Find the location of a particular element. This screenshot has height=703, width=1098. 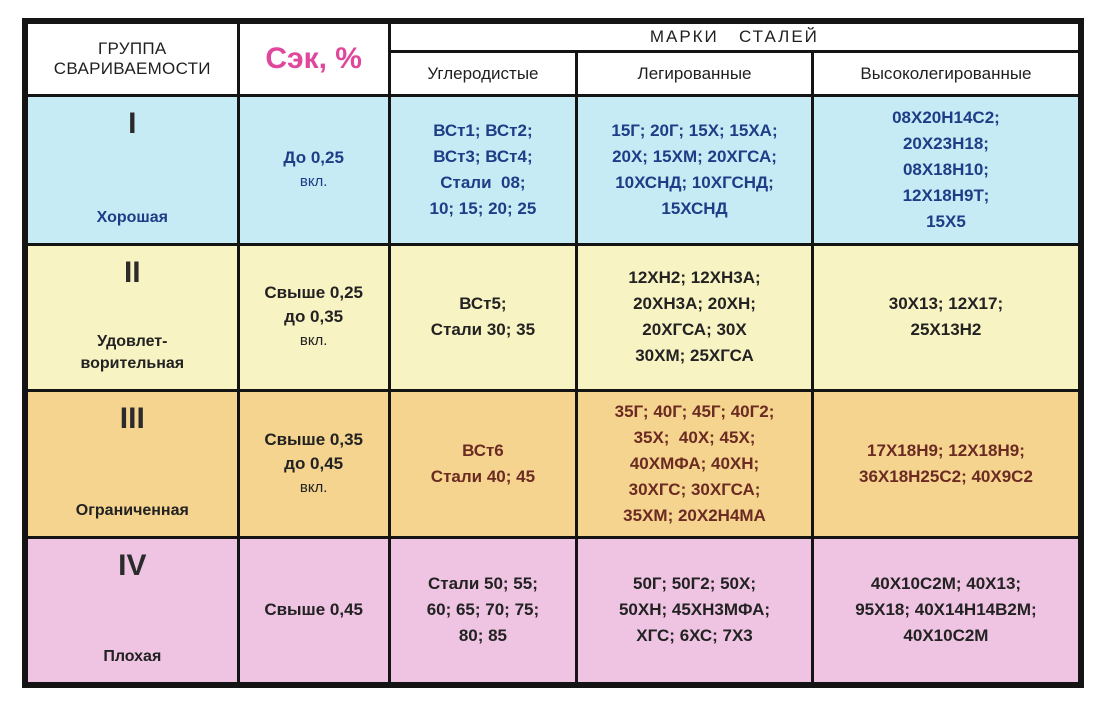

highalloy-cell: 17Х18Н9; 12Х18Н9; 36Х18Н25С2; 40Х9С2 is located at coordinates (945, 464).